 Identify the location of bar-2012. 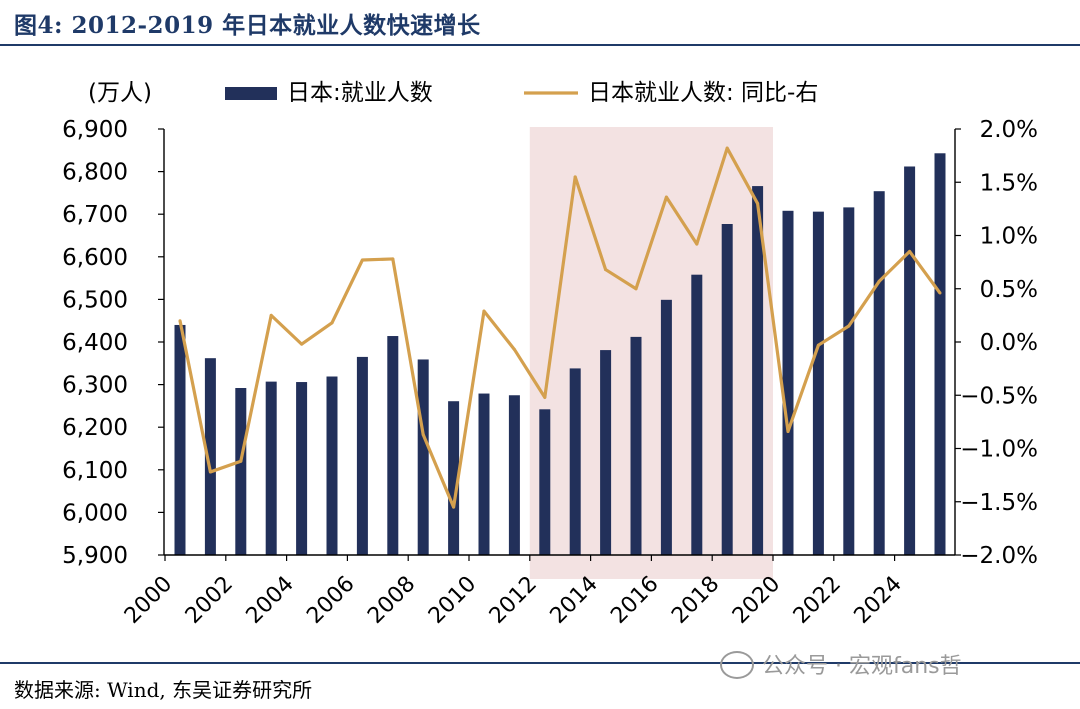
(545, 482).